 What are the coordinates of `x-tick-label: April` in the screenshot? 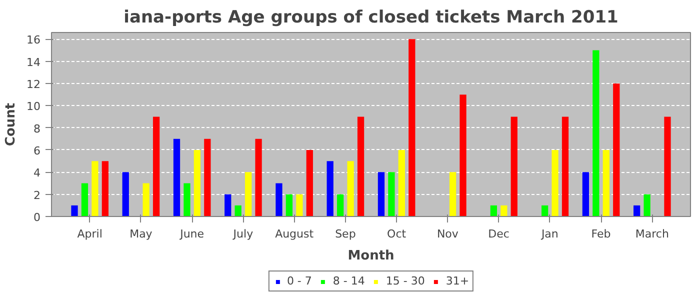 It's located at (89, 234).